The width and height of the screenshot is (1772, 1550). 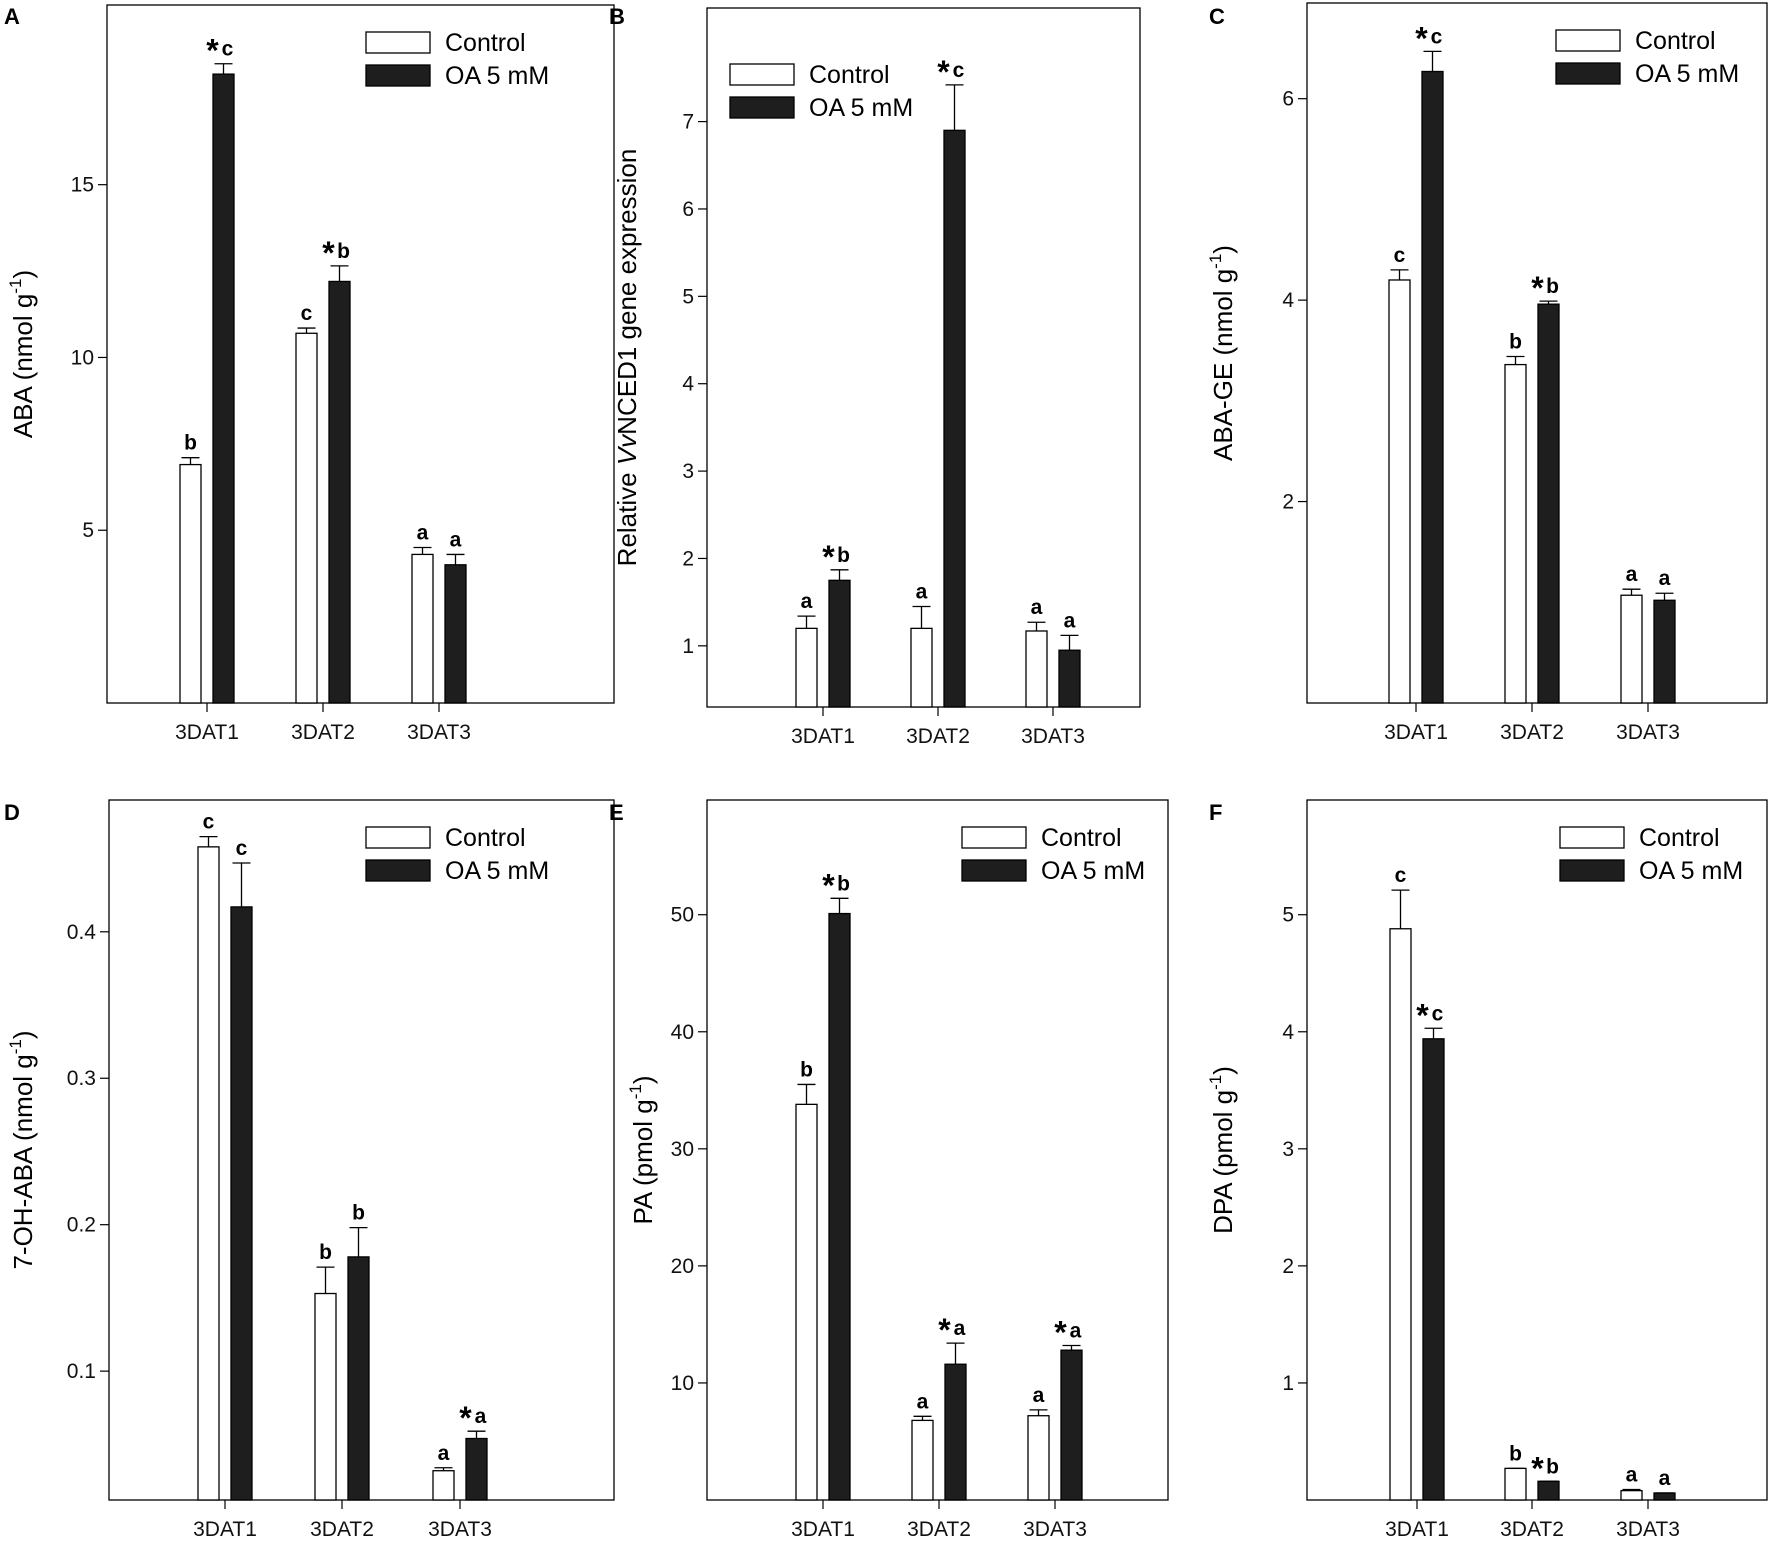 I want to click on y-tick-label: 0.3, so click(x=81, y=1078).